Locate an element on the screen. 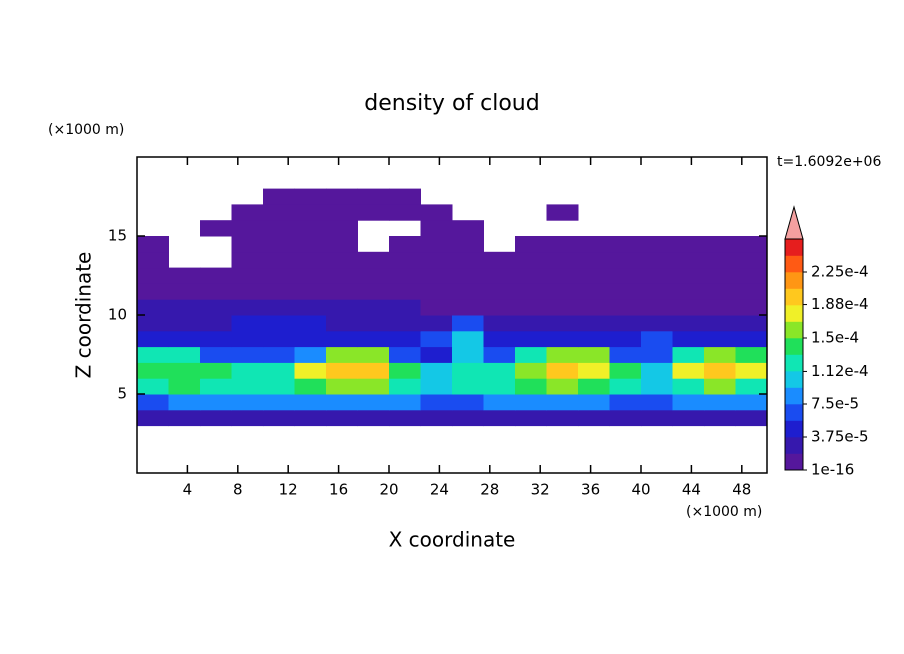 The width and height of the screenshot is (904, 654). x-axis-label: X coordinate is located at coordinates (452, 540).